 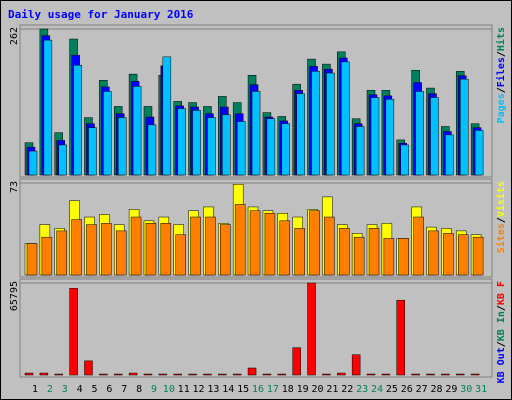 I want to click on legend: KB Out/KB In/KB F, so click(x=501, y=332).